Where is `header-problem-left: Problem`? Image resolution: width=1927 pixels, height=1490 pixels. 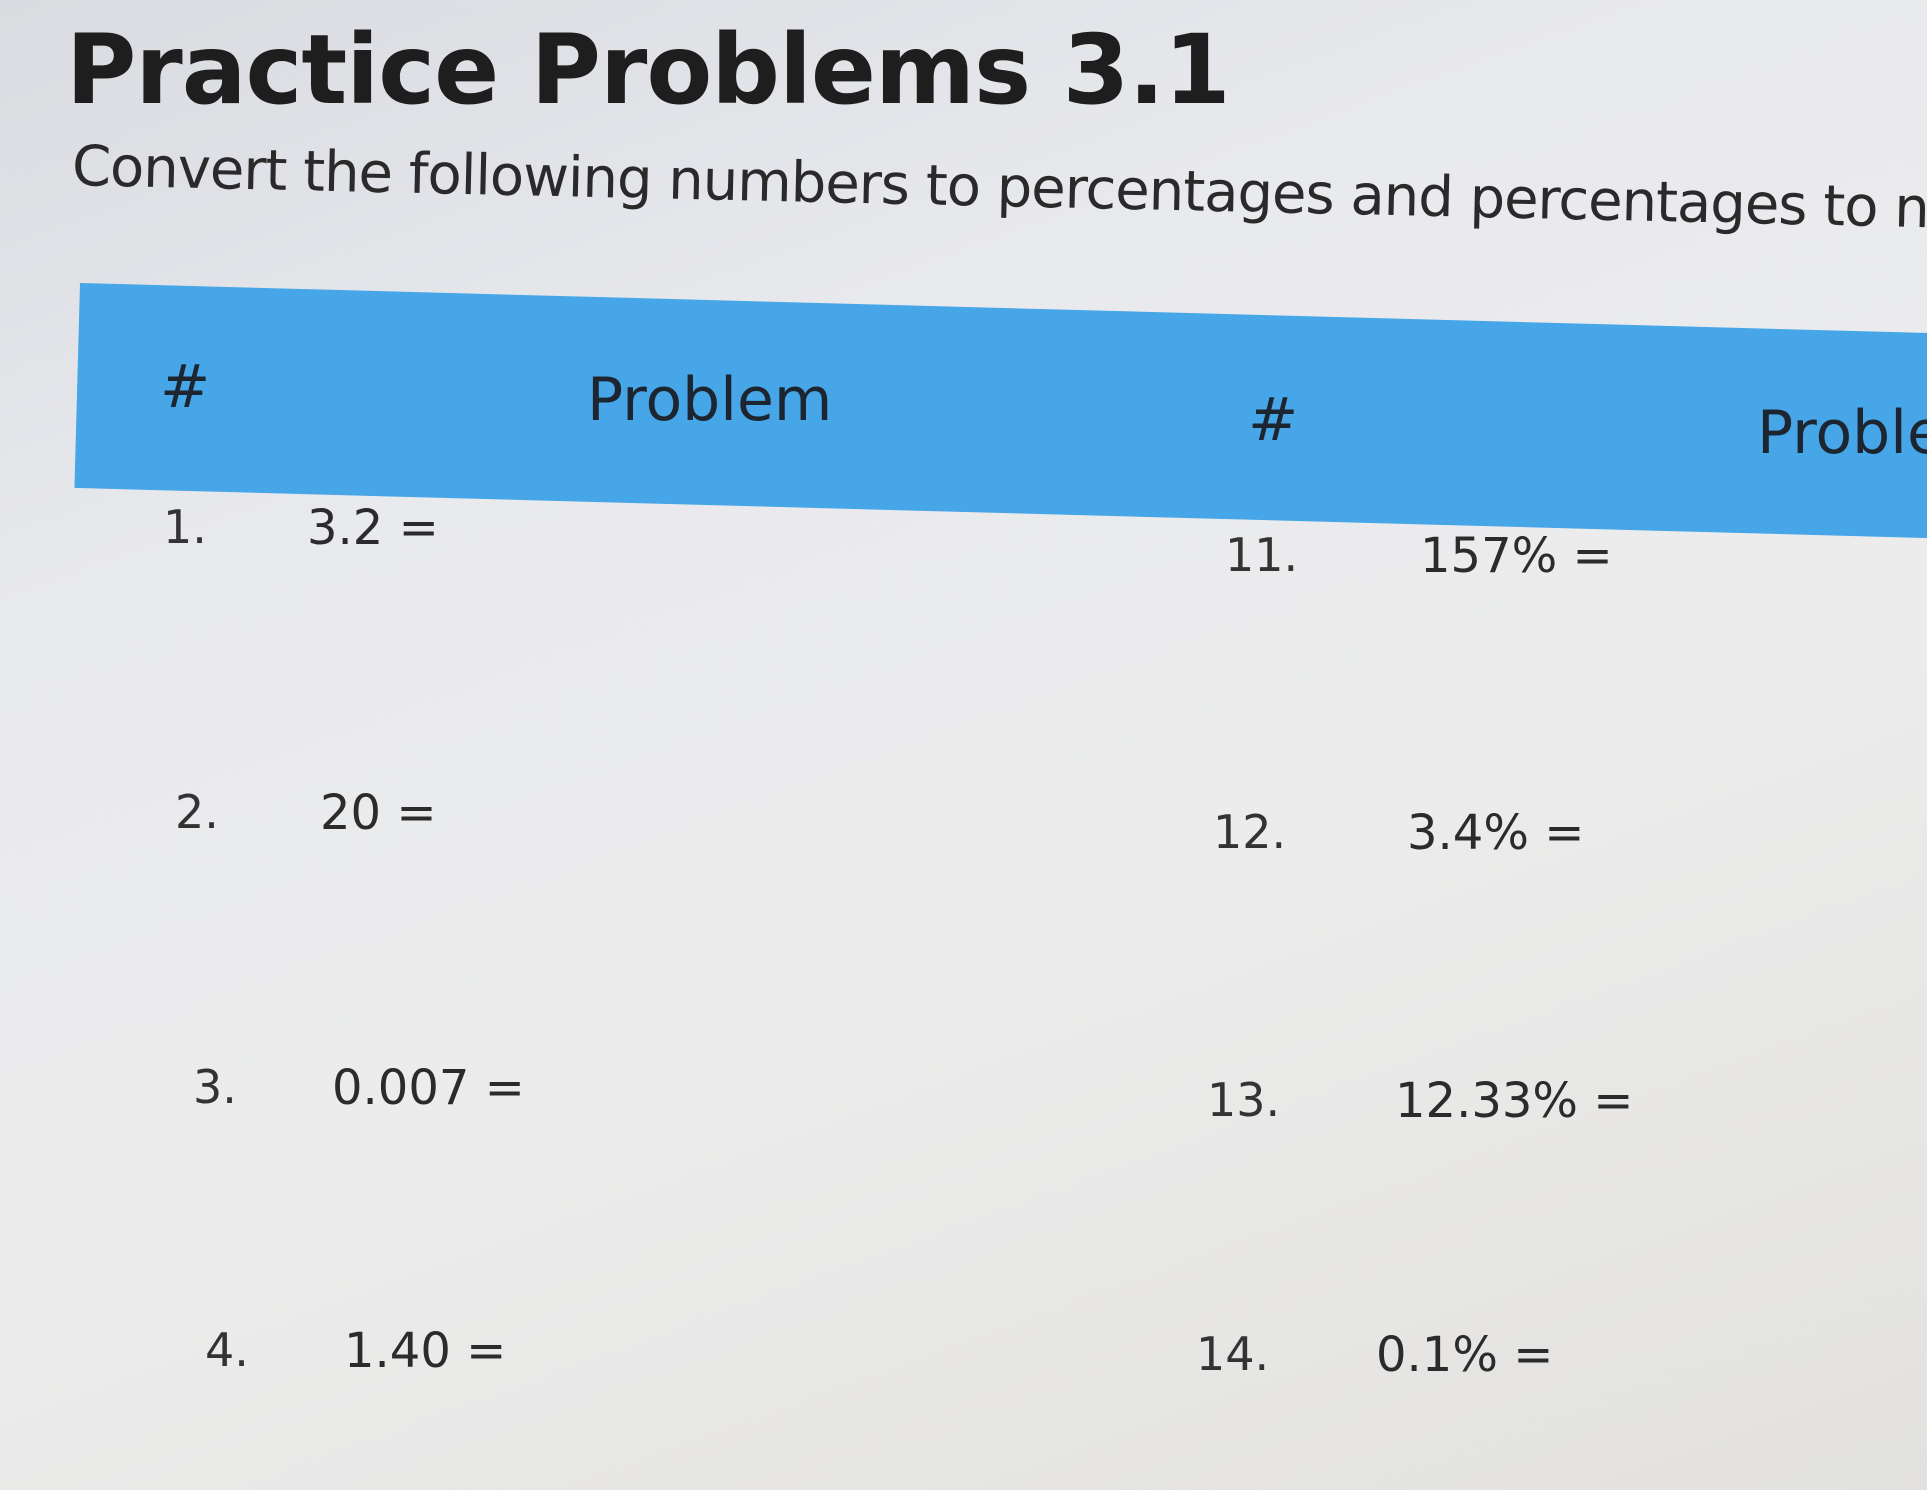 header-problem-left: Problem is located at coordinates (710, 400).